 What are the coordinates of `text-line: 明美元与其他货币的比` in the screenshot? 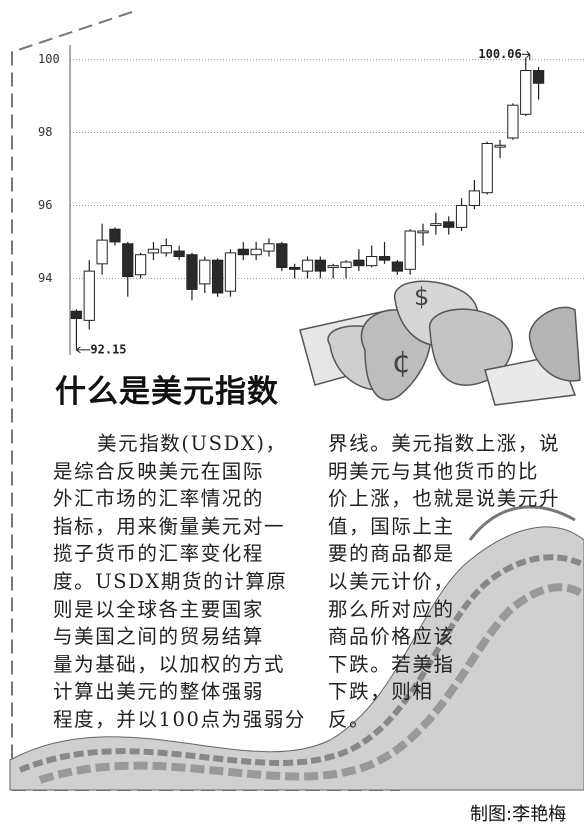 It's located at (434, 471).